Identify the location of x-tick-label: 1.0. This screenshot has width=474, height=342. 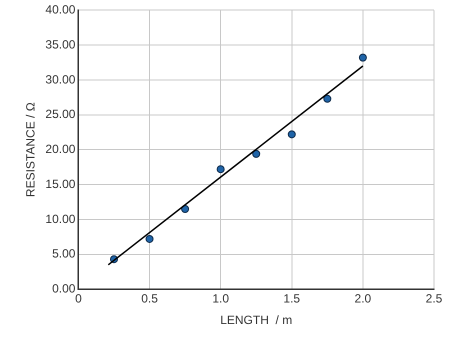
(221, 299).